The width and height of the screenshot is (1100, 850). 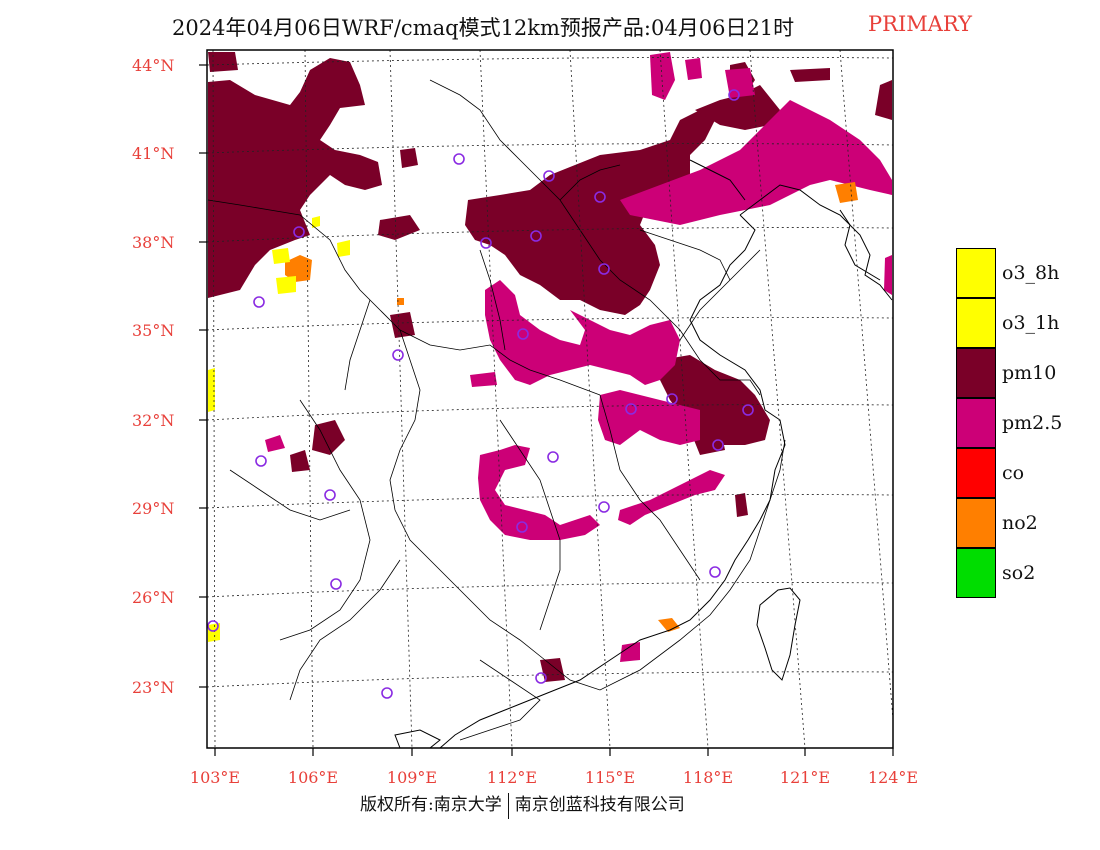 I want to click on lat-label: 32°N, so click(x=153, y=420).